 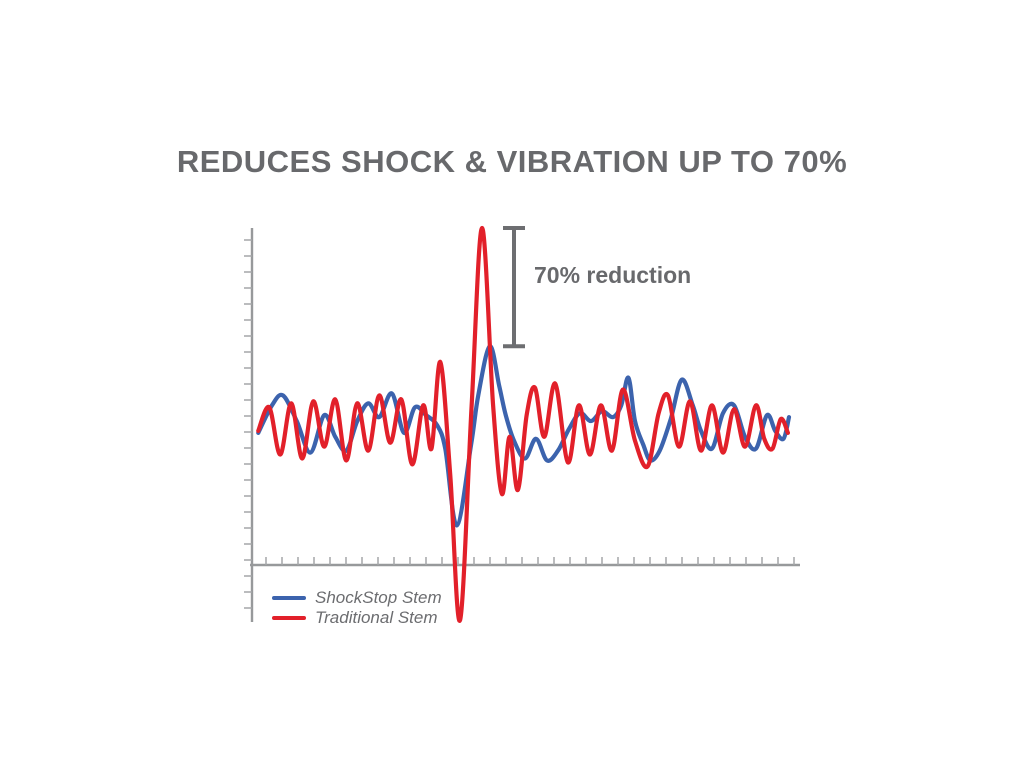 What do you see at coordinates (289, 618) in the screenshot?
I see `traditional-line-swatch` at bounding box center [289, 618].